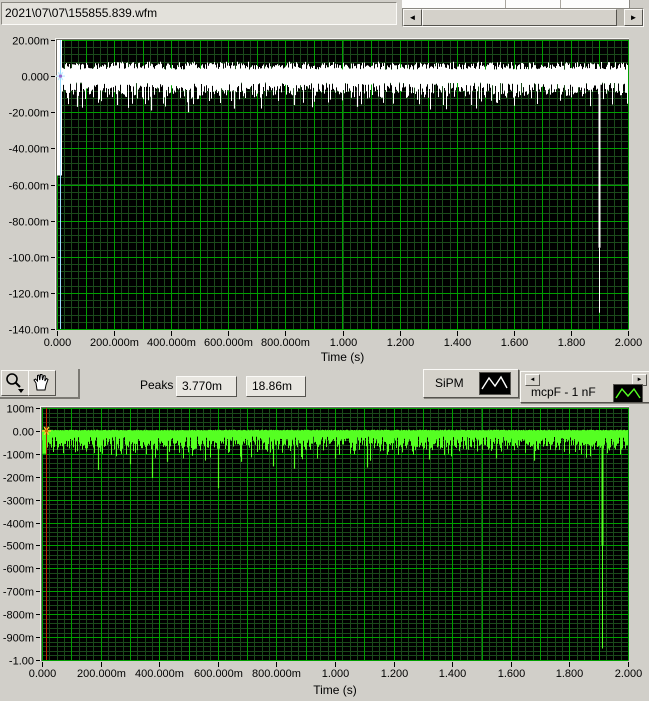 The height and width of the screenshot is (701, 649). Describe the element at coordinates (18, 525) in the screenshot. I see `svg-text: -400m` at that location.